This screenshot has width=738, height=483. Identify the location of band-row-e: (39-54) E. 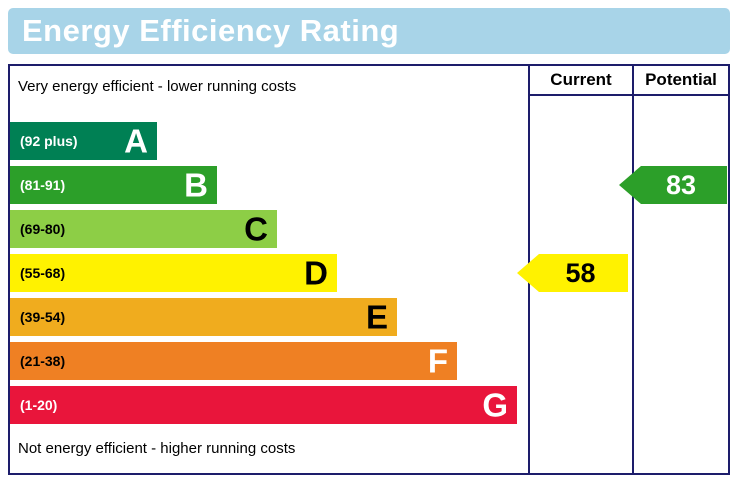
(369, 317).